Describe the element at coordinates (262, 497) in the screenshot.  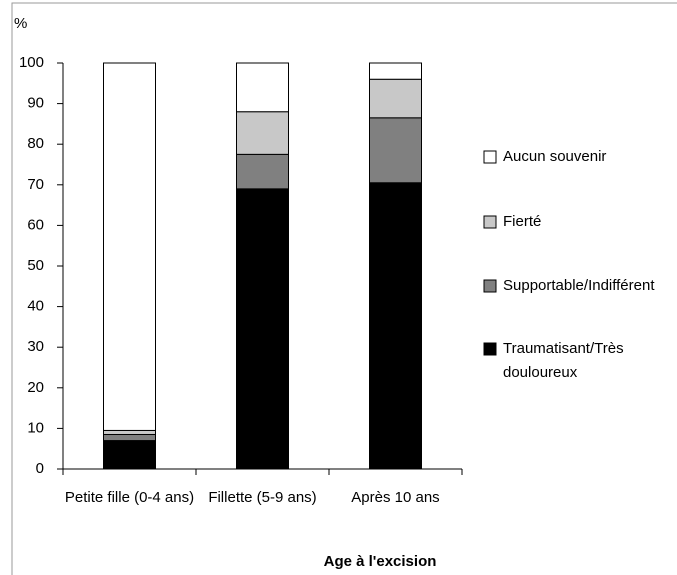
I see `x-tick-label: Fillette (5-9 ans)` at that location.